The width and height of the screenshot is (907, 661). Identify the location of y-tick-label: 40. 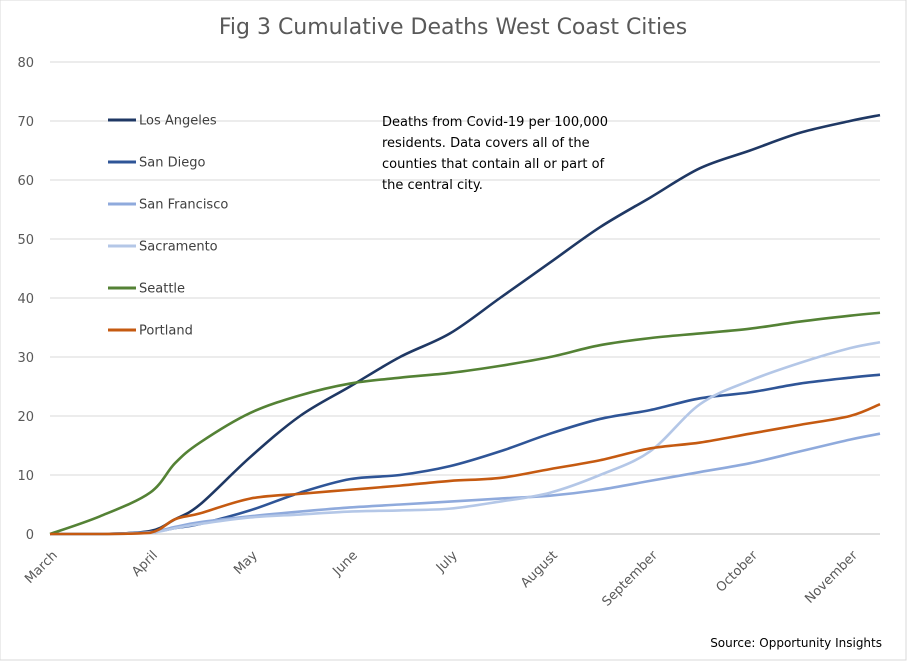
(25, 299).